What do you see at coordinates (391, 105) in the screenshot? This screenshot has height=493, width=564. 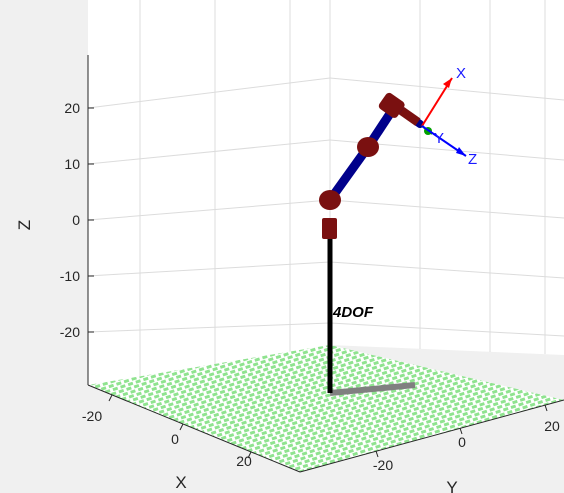 I see `wrist-joint` at bounding box center [391, 105].